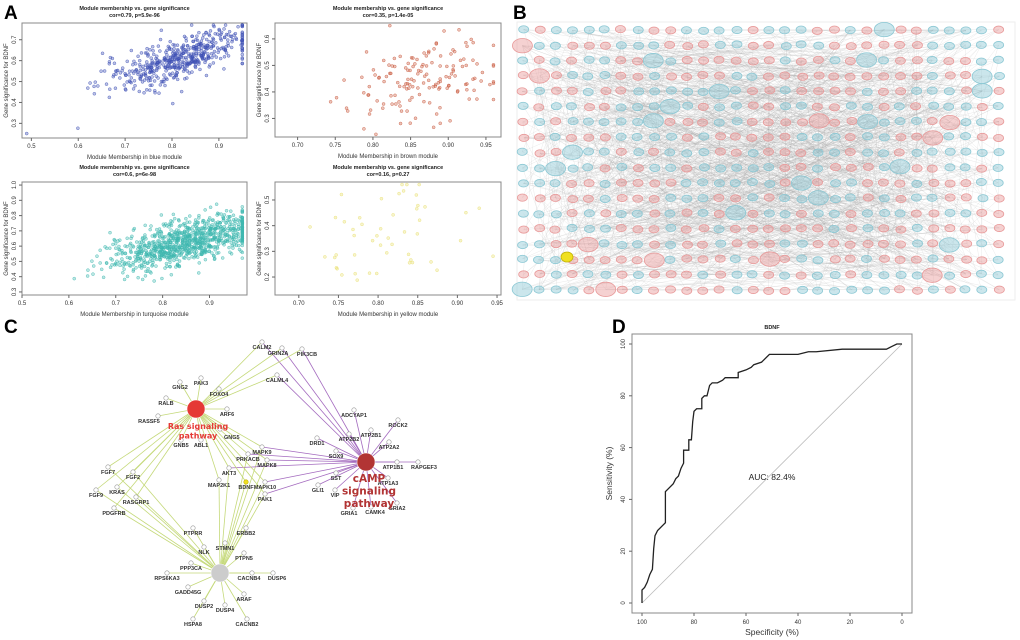 This screenshot has width=1020, height=640. What do you see at coordinates (366, 462) in the screenshot?
I see `pathway-hub-camp` at bounding box center [366, 462].